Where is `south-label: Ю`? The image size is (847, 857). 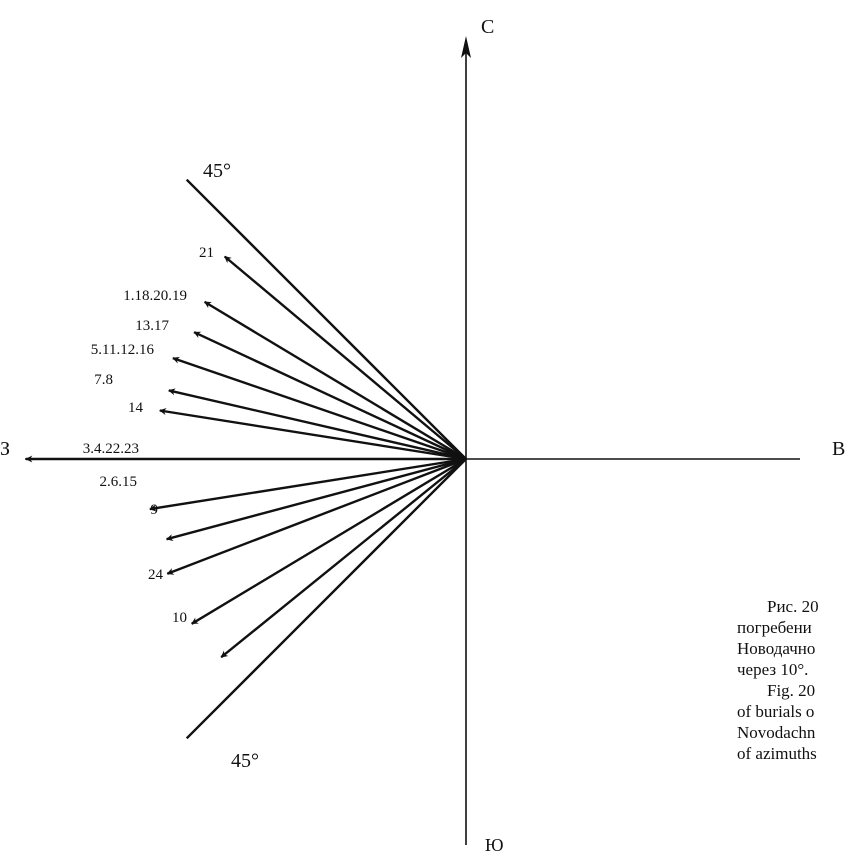 south-label: Ю is located at coordinates (494, 845).